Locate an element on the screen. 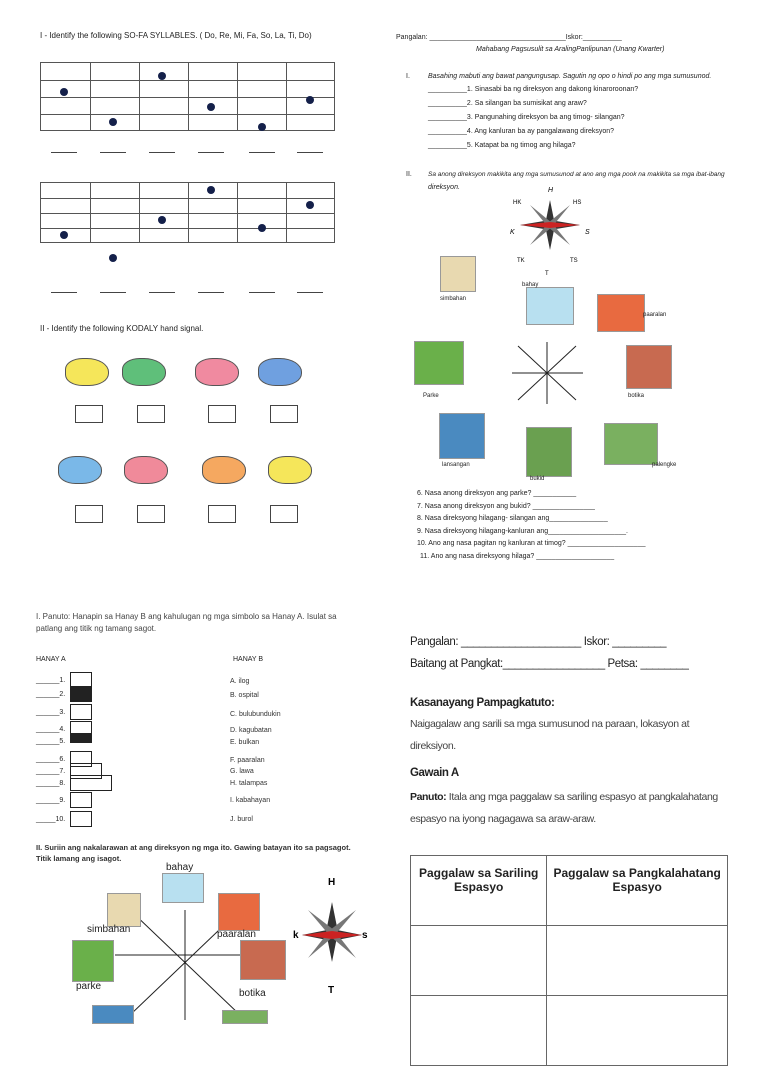 This screenshot has height=1066, width=768. part-number: I. is located at coordinates (408, 76).